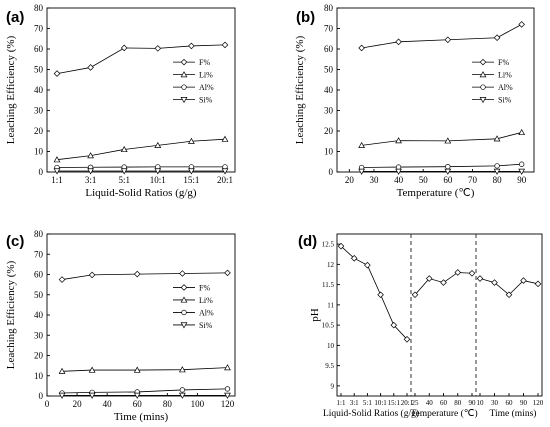 This screenshot has width=550, height=427. I want to click on x-tick-label: 25, so click(416, 403).